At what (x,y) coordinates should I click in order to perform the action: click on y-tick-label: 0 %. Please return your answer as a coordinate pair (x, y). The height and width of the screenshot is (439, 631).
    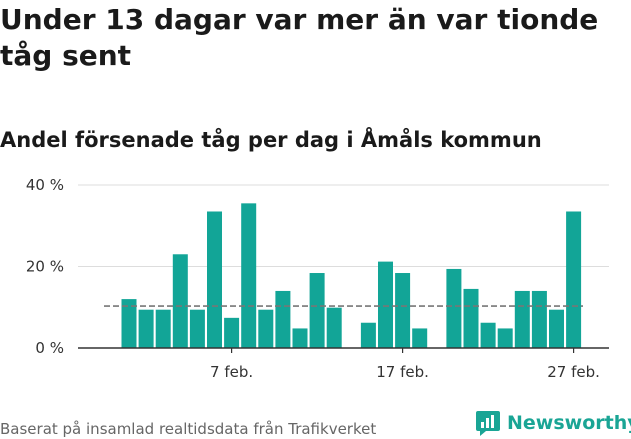
    Looking at the image, I should click on (49, 348).